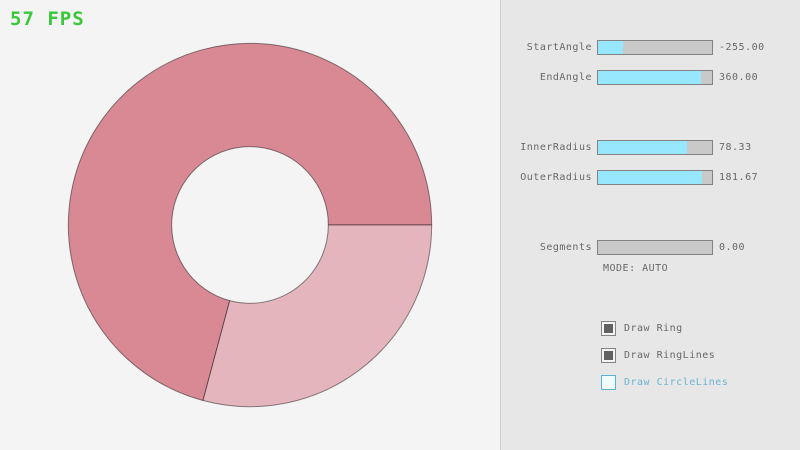 The width and height of the screenshot is (800, 450). Describe the element at coordinates (739, 177) in the screenshot. I see `slider-value-outerradius: 181.67` at that location.